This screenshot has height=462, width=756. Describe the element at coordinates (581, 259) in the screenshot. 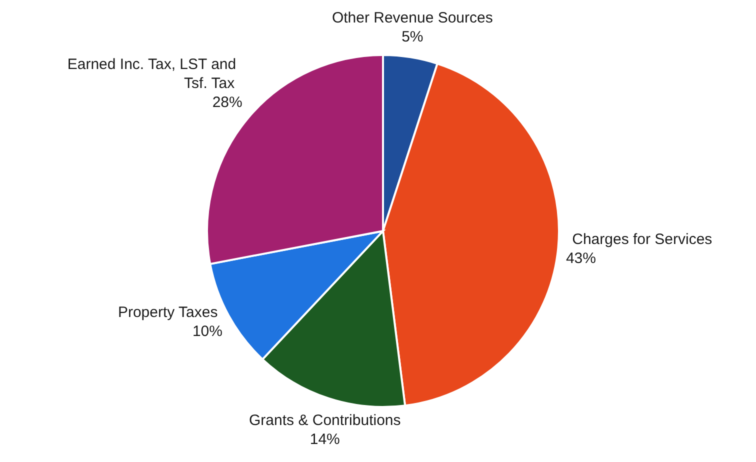

I see `data-label: 43%` at that location.